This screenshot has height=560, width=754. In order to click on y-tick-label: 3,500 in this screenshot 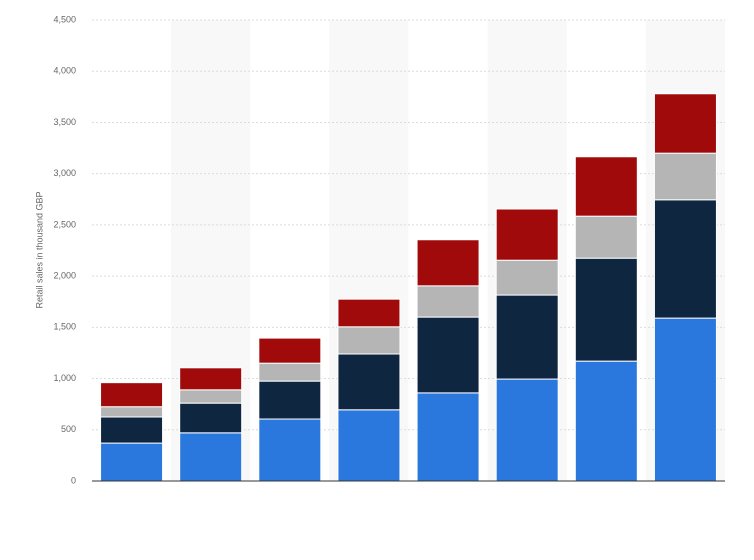, I will do `click(64, 122)`.